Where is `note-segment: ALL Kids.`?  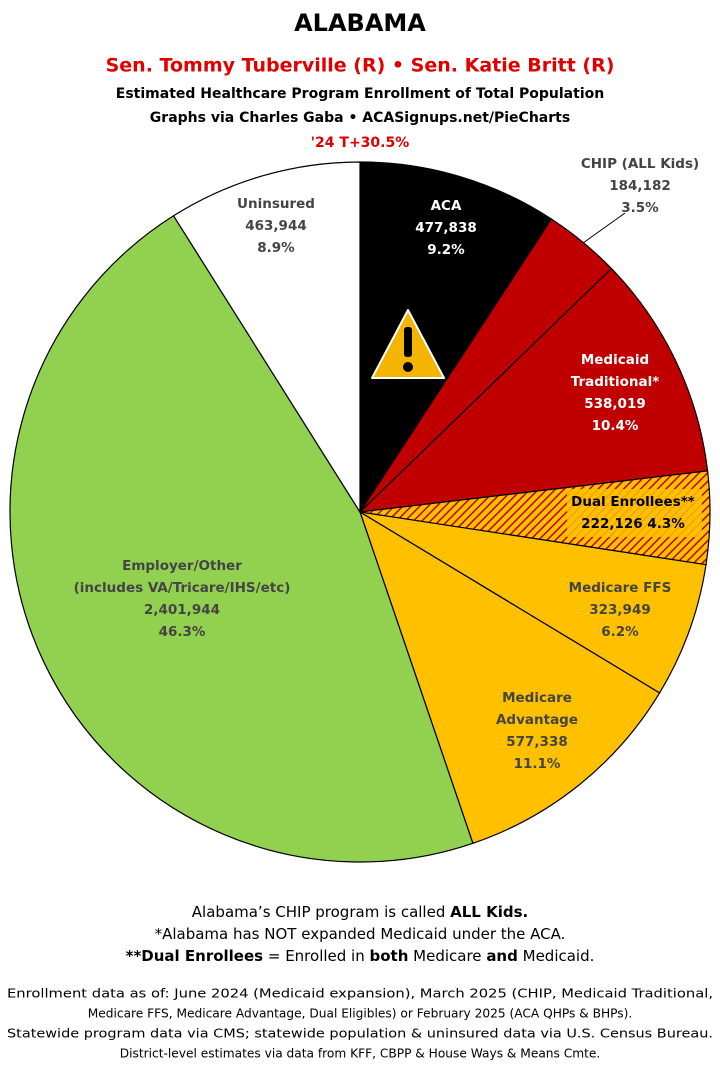 note-segment: ALL Kids. is located at coordinates (489, 912).